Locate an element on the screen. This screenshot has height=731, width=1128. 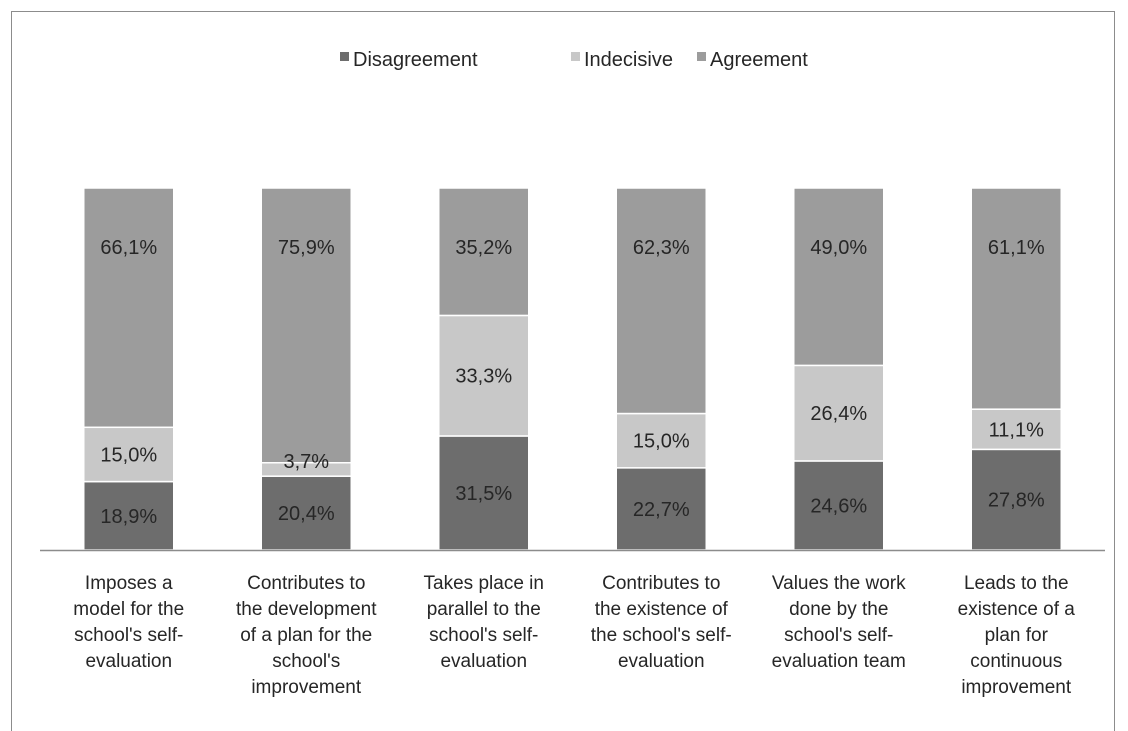
data-label-agreement: 35,2% is located at coordinates (483, 248).